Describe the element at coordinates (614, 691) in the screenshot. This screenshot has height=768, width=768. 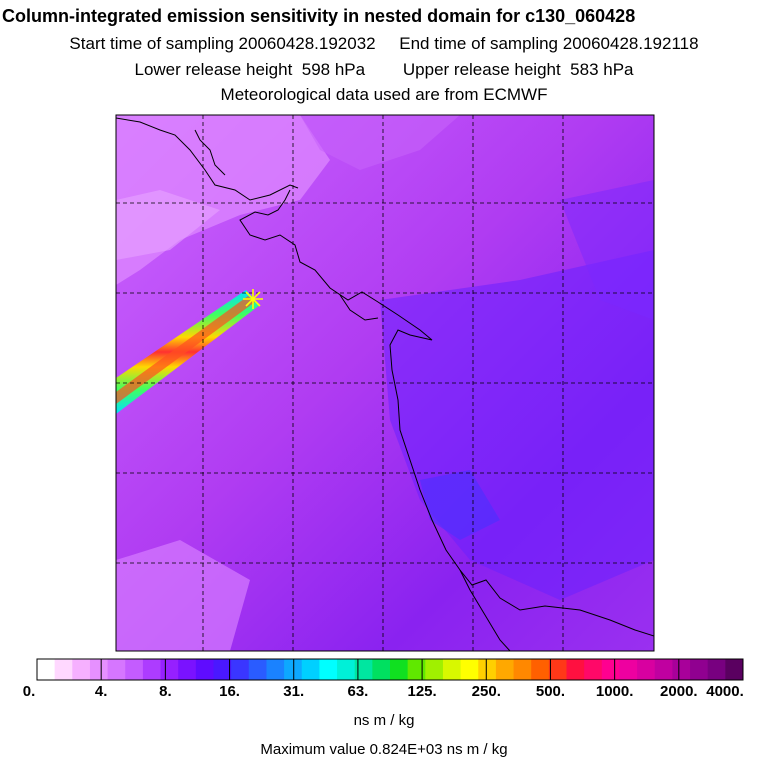
I see `colorbar-tick-label: 1000.` at that location.